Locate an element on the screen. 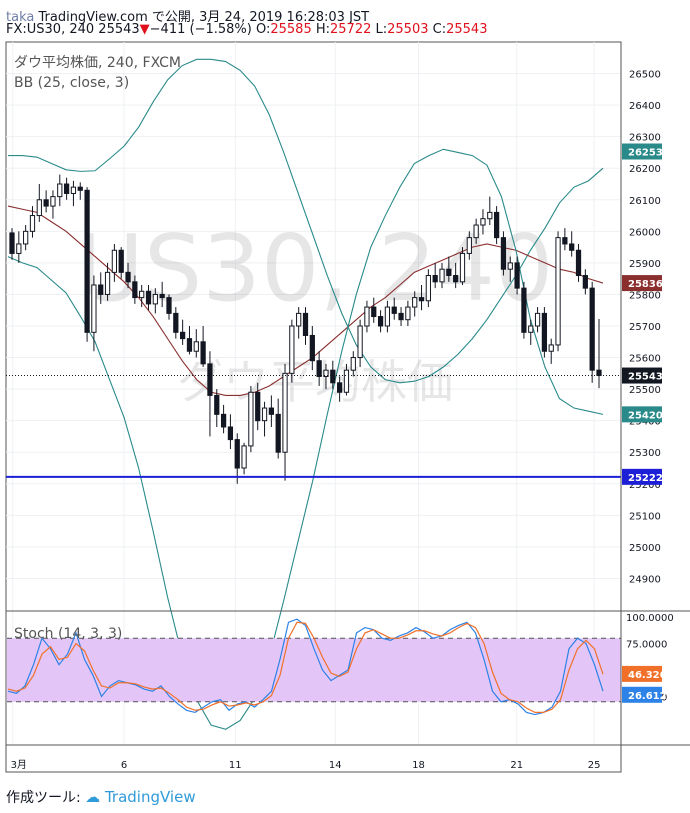 Image resolution: width=690 pixels, height=813 pixels. price-tag-bb_upper-label: 26253 is located at coordinates (645, 152).